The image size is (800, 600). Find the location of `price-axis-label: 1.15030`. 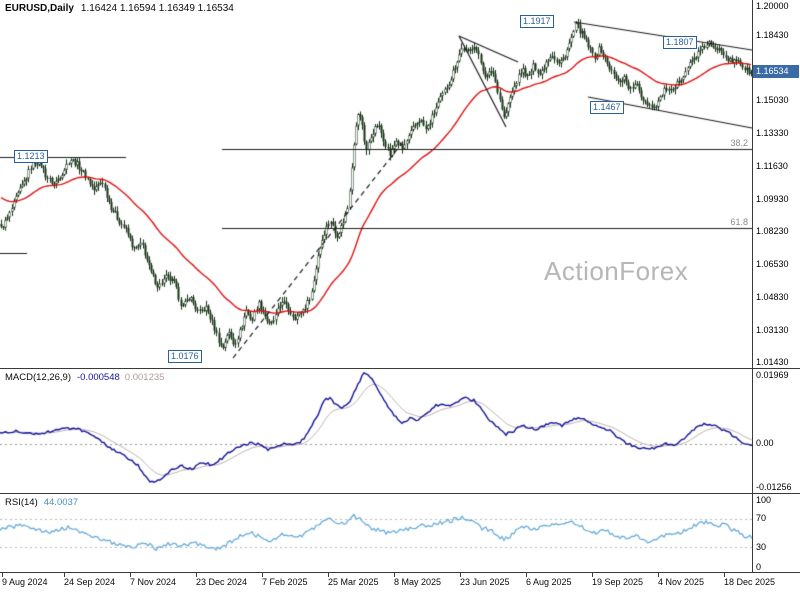

price-axis-label: 1.15030 is located at coordinates (772, 100).